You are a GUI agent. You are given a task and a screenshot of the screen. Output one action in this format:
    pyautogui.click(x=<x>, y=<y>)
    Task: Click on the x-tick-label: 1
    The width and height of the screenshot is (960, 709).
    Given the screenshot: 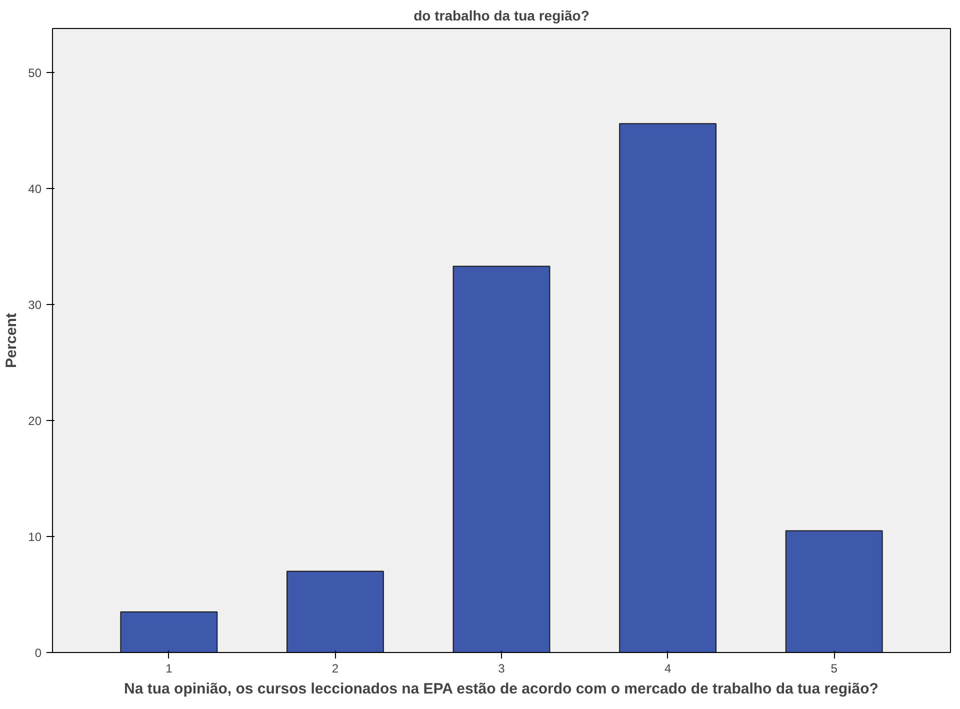 What is the action you would take?
    pyautogui.click(x=169, y=669)
    